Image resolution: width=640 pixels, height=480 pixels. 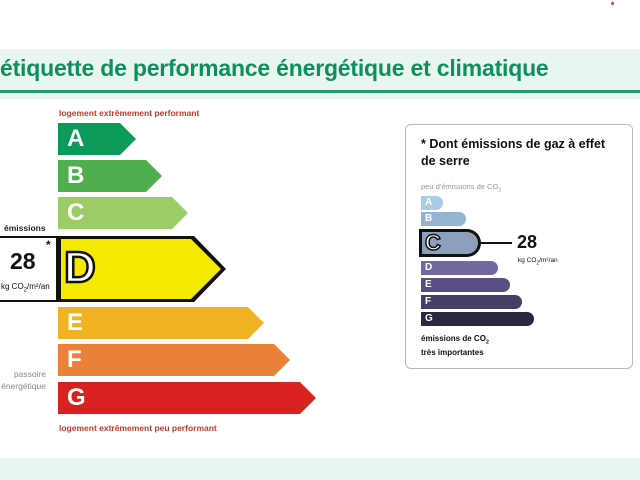 I want to click on ghg-class-c-letter: C, so click(x=432, y=242).